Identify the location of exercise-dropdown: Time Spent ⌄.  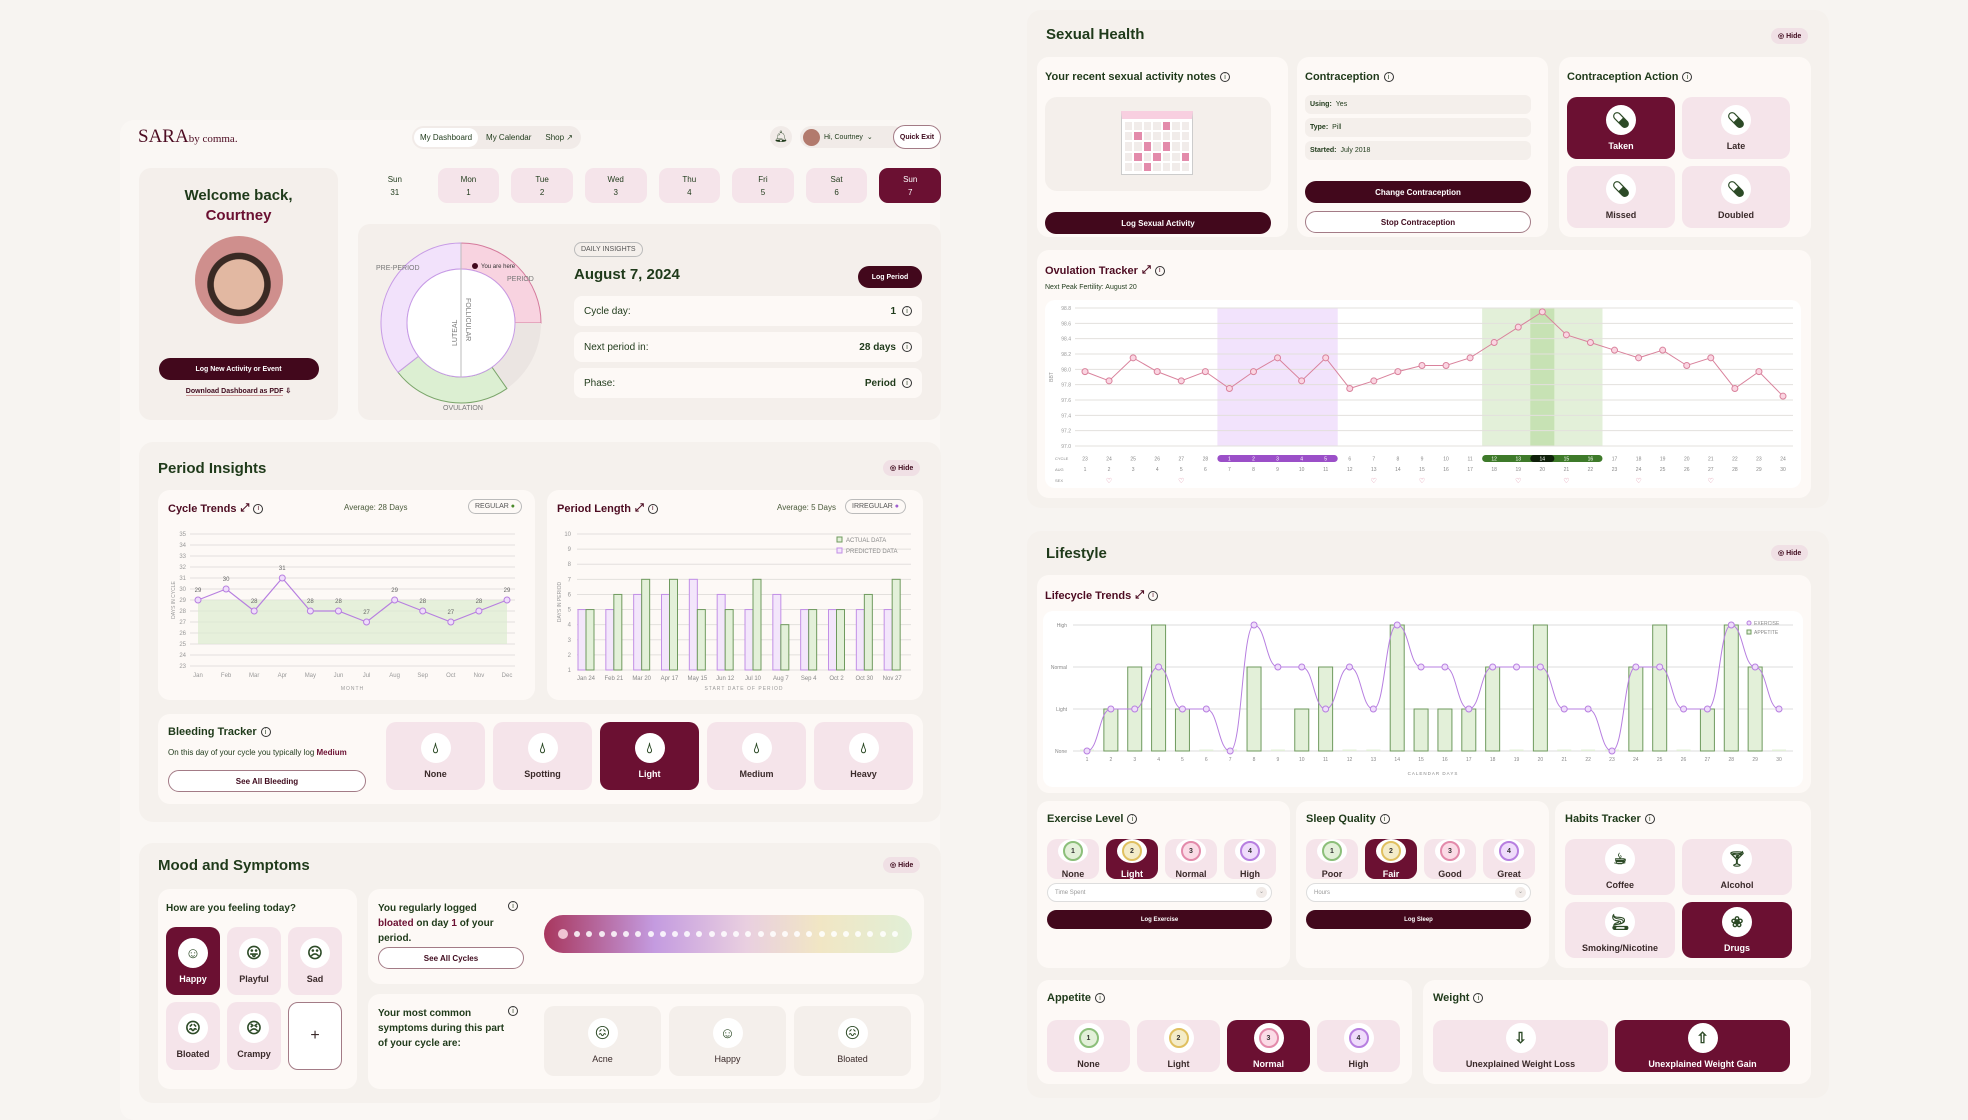
(1159, 892).